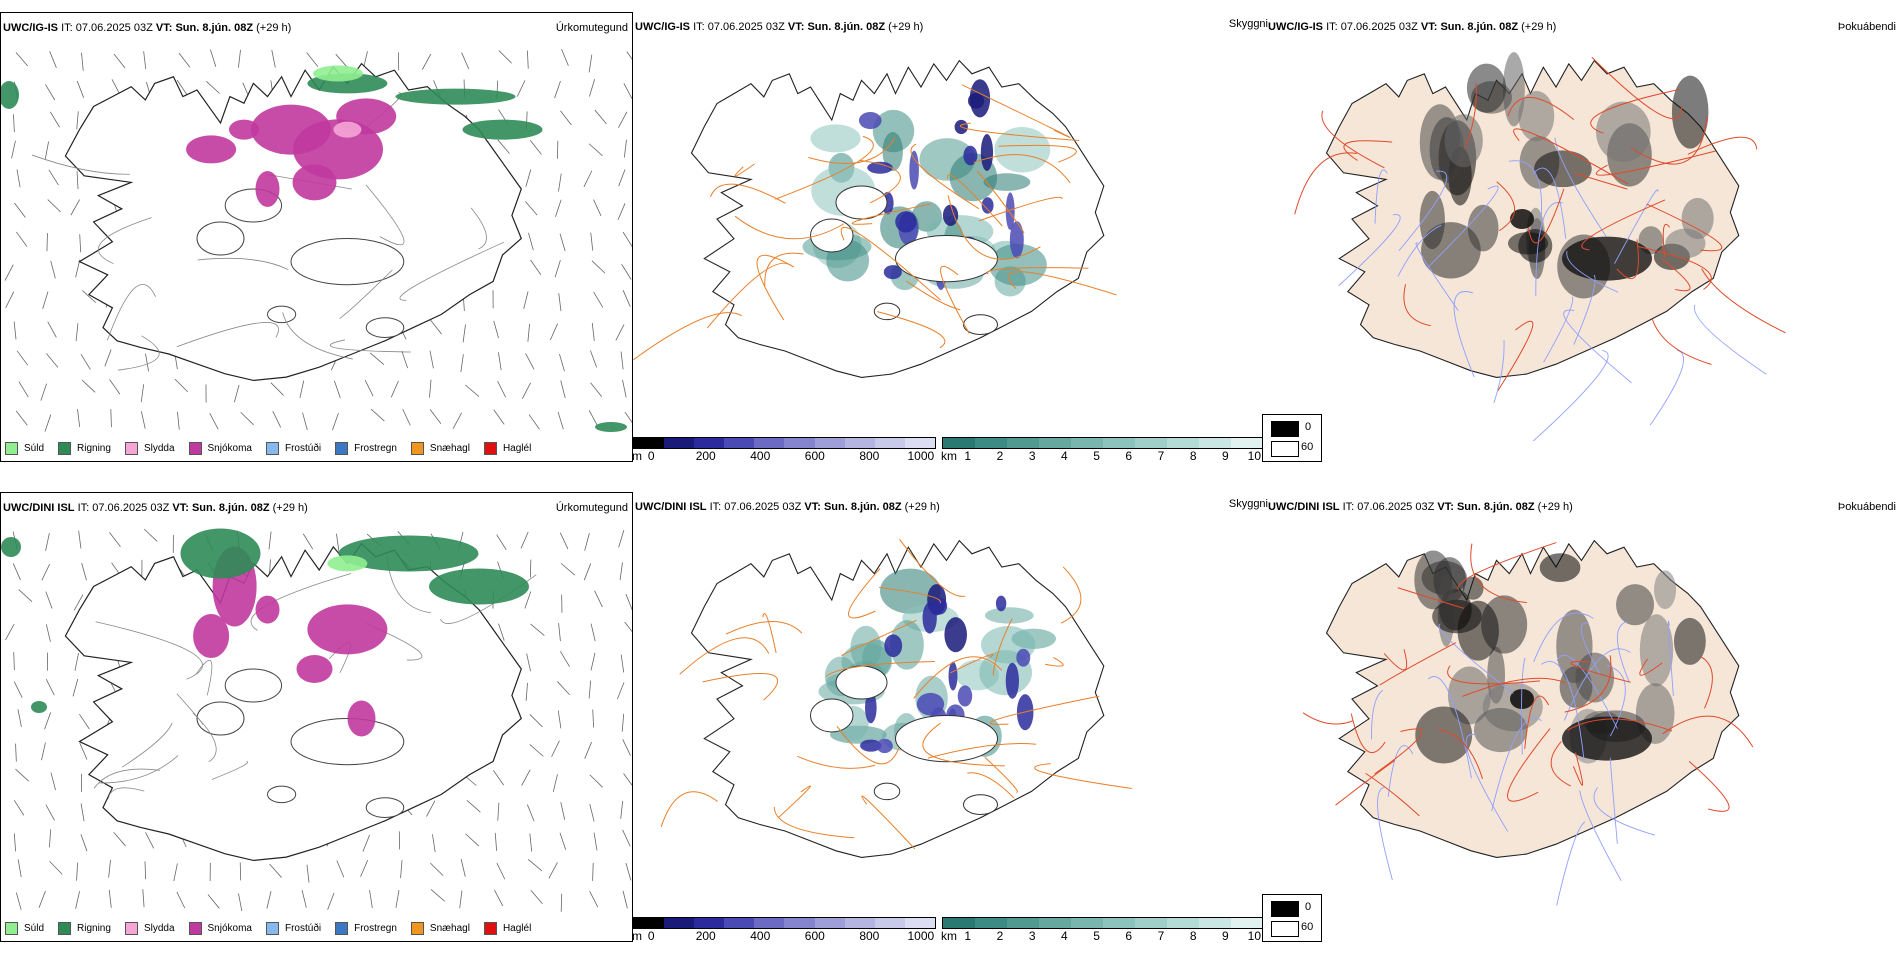 The width and height of the screenshot is (1900, 962). What do you see at coordinates (706, 456) in the screenshot?
I see `colorbar-tick-label: 200` at bounding box center [706, 456].